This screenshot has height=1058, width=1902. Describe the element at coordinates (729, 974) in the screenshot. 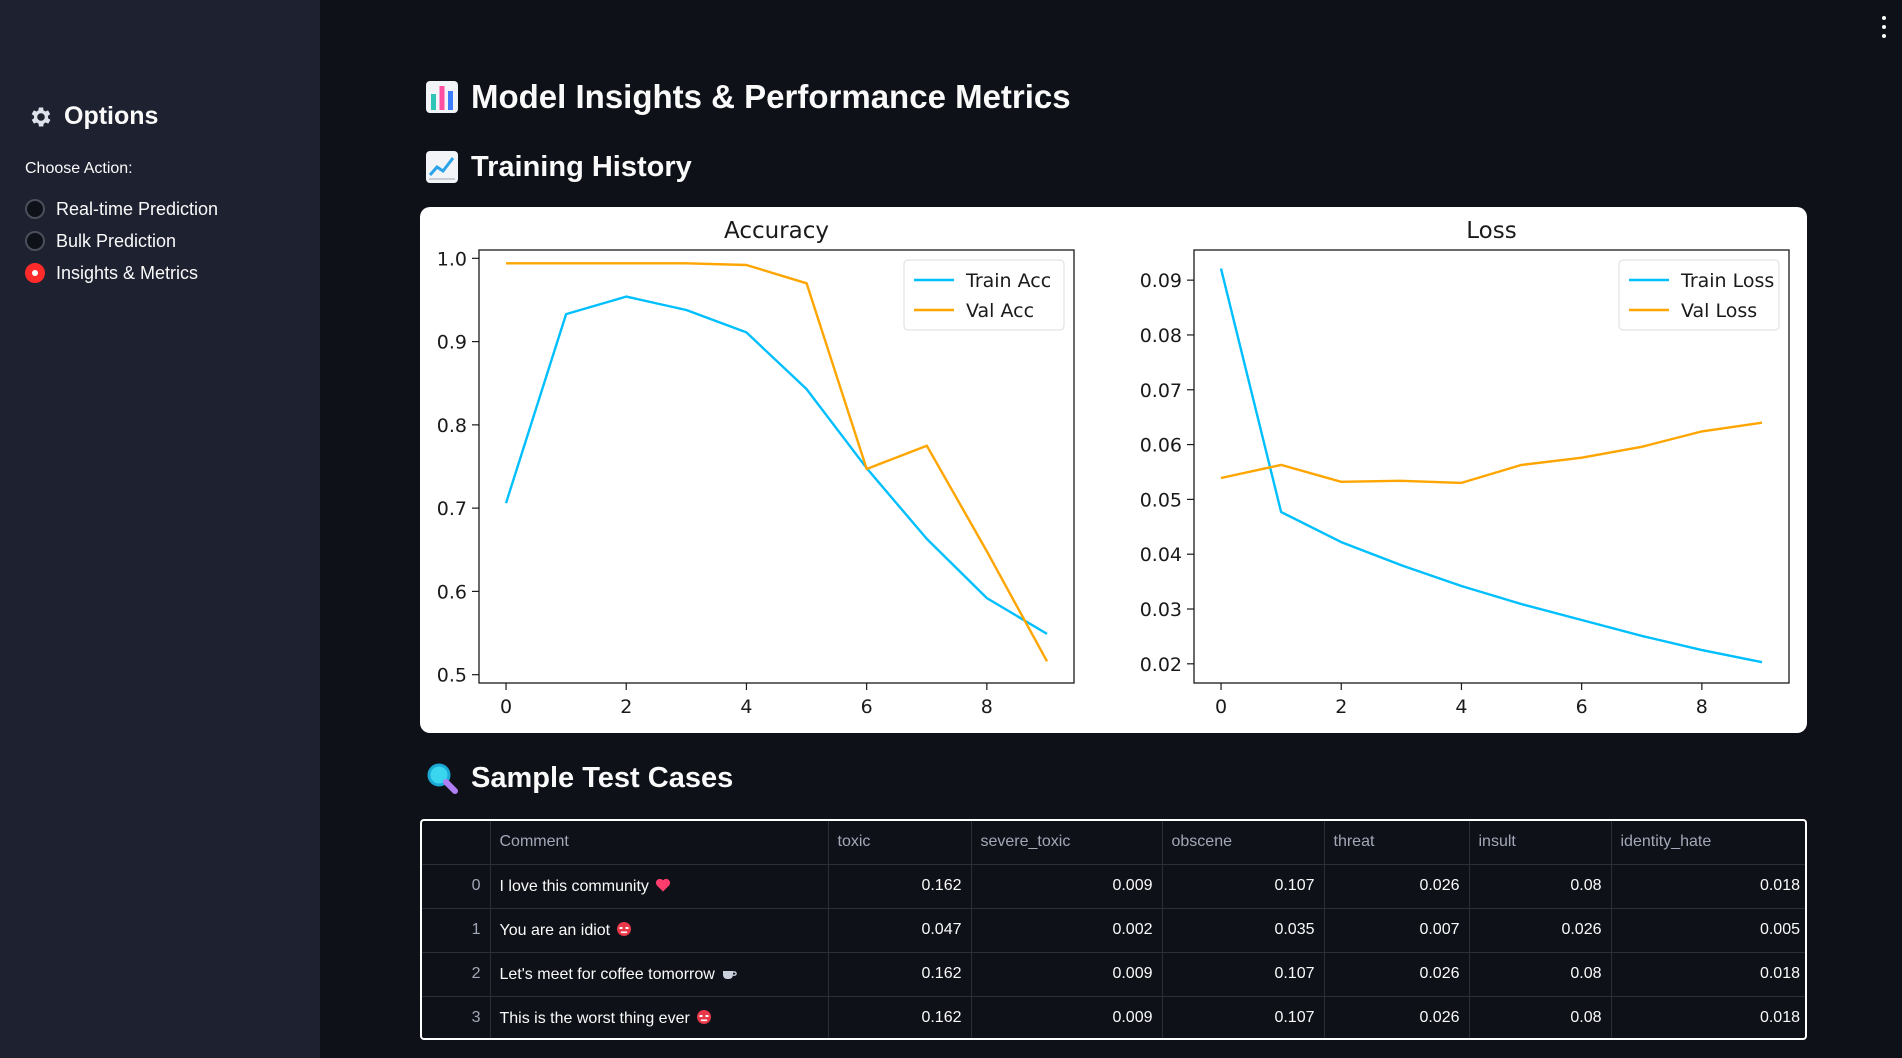

I see `coffee-icon` at that location.